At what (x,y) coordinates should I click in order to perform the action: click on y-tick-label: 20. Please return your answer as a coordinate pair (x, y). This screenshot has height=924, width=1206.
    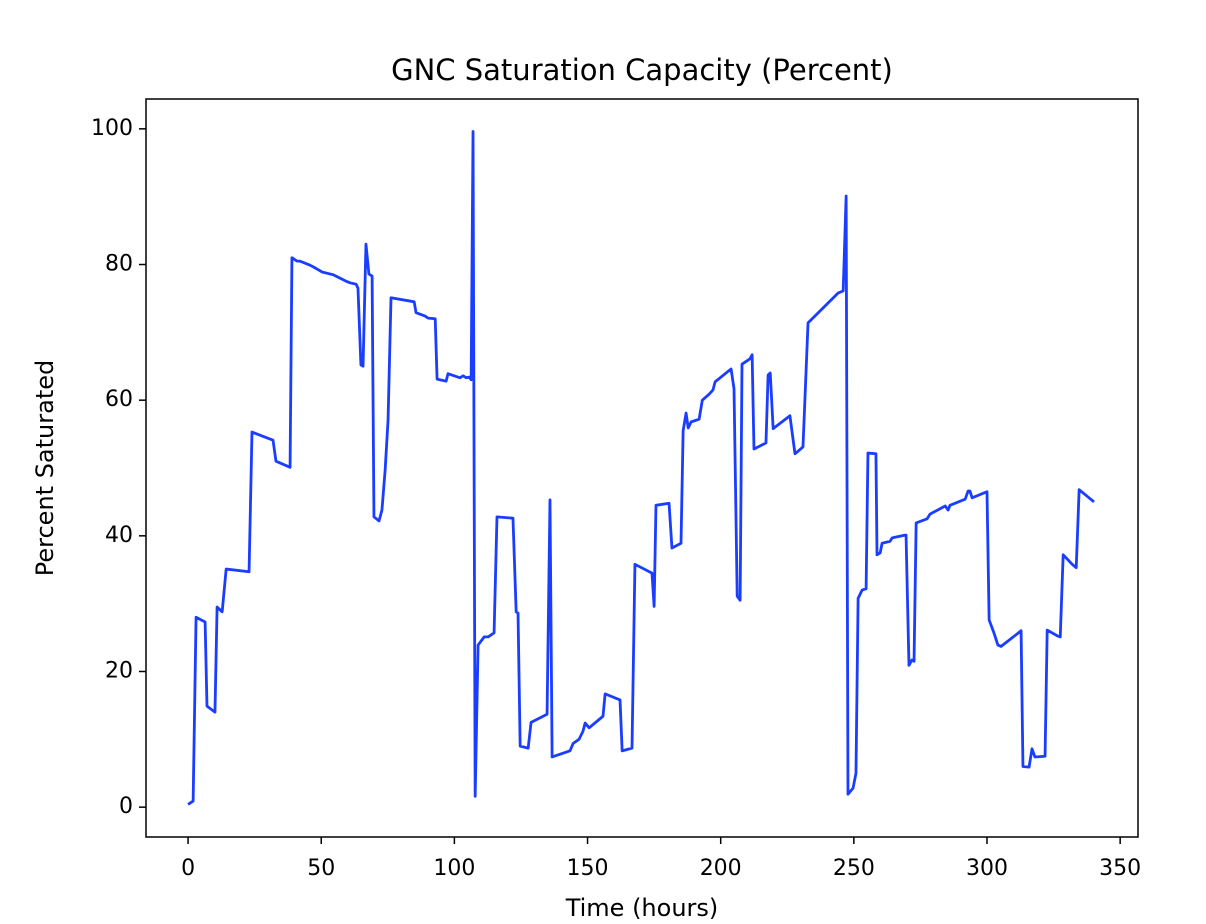
    Looking at the image, I should click on (119, 670).